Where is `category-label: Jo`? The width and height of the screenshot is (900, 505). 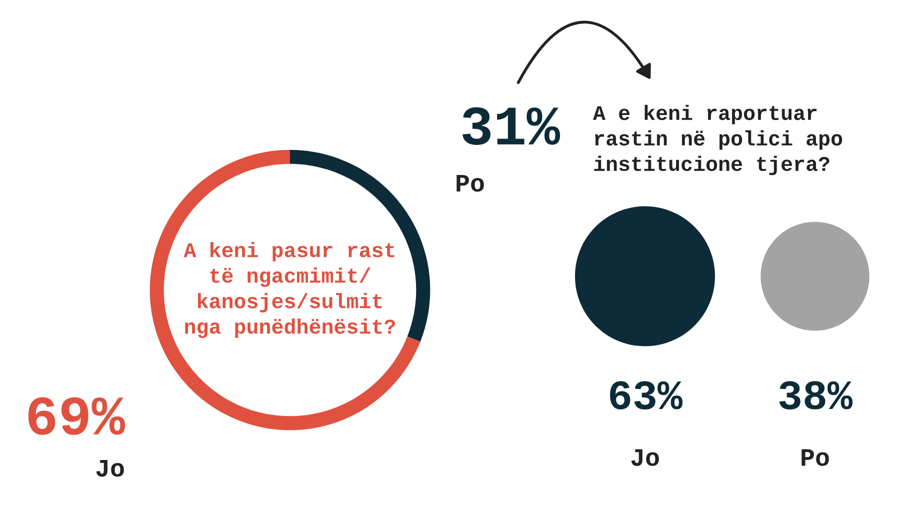
category-label: Jo is located at coordinates (645, 457).